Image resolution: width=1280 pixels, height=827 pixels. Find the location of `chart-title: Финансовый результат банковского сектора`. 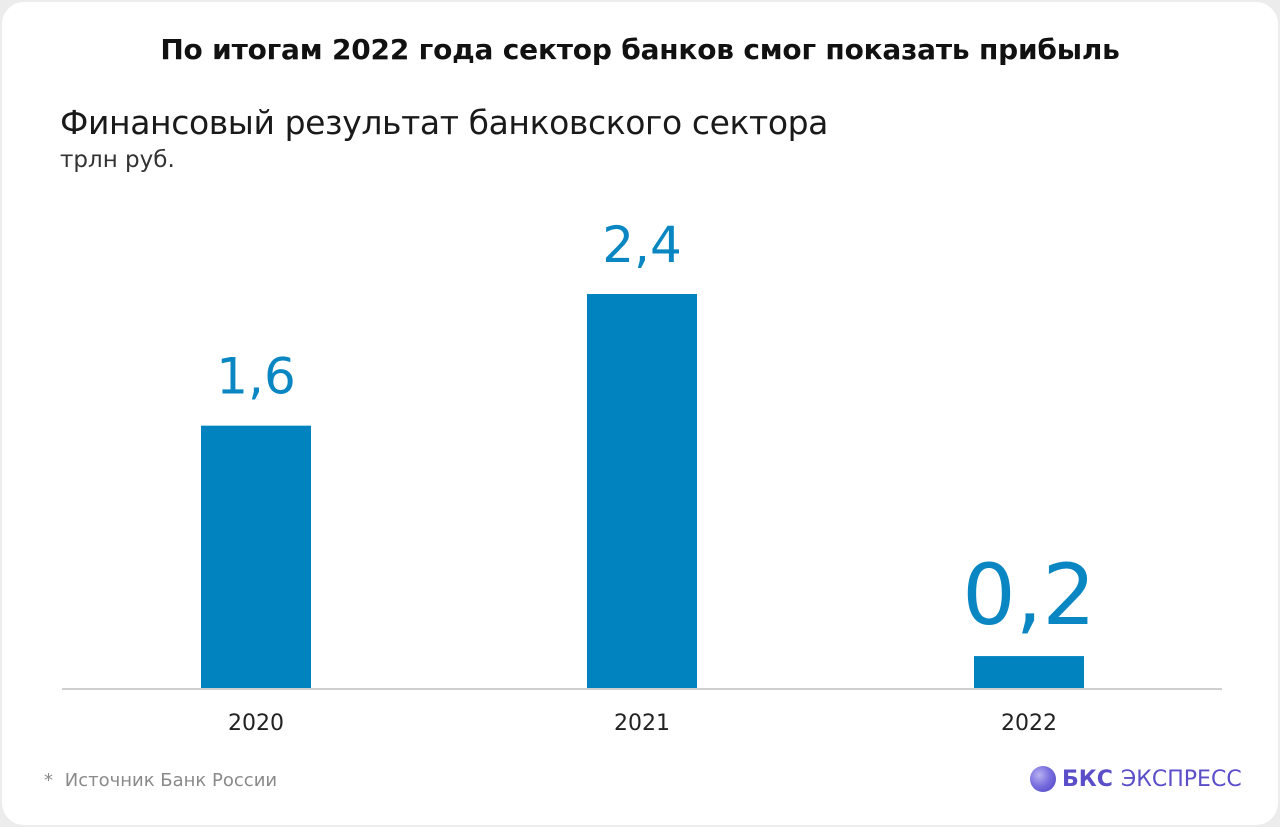

chart-title: Финансовый результат банковского сектора is located at coordinates (444, 122).